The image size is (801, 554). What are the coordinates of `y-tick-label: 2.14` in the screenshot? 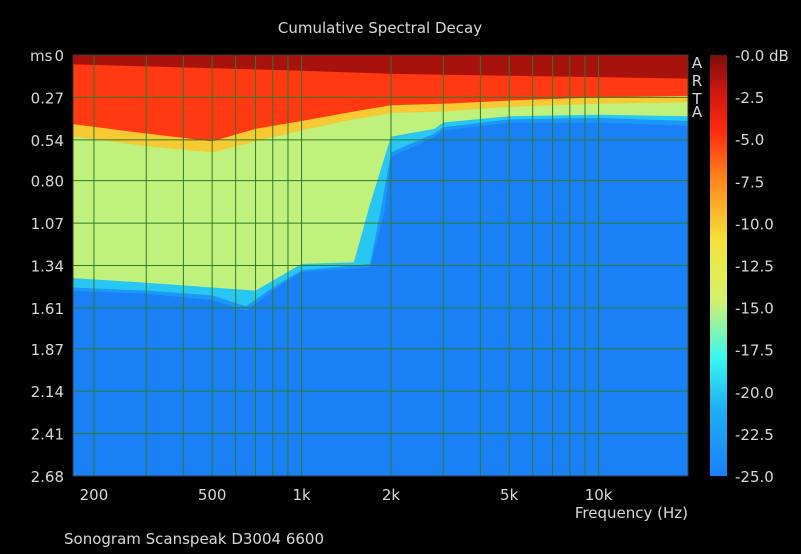 It's located at (47, 392).